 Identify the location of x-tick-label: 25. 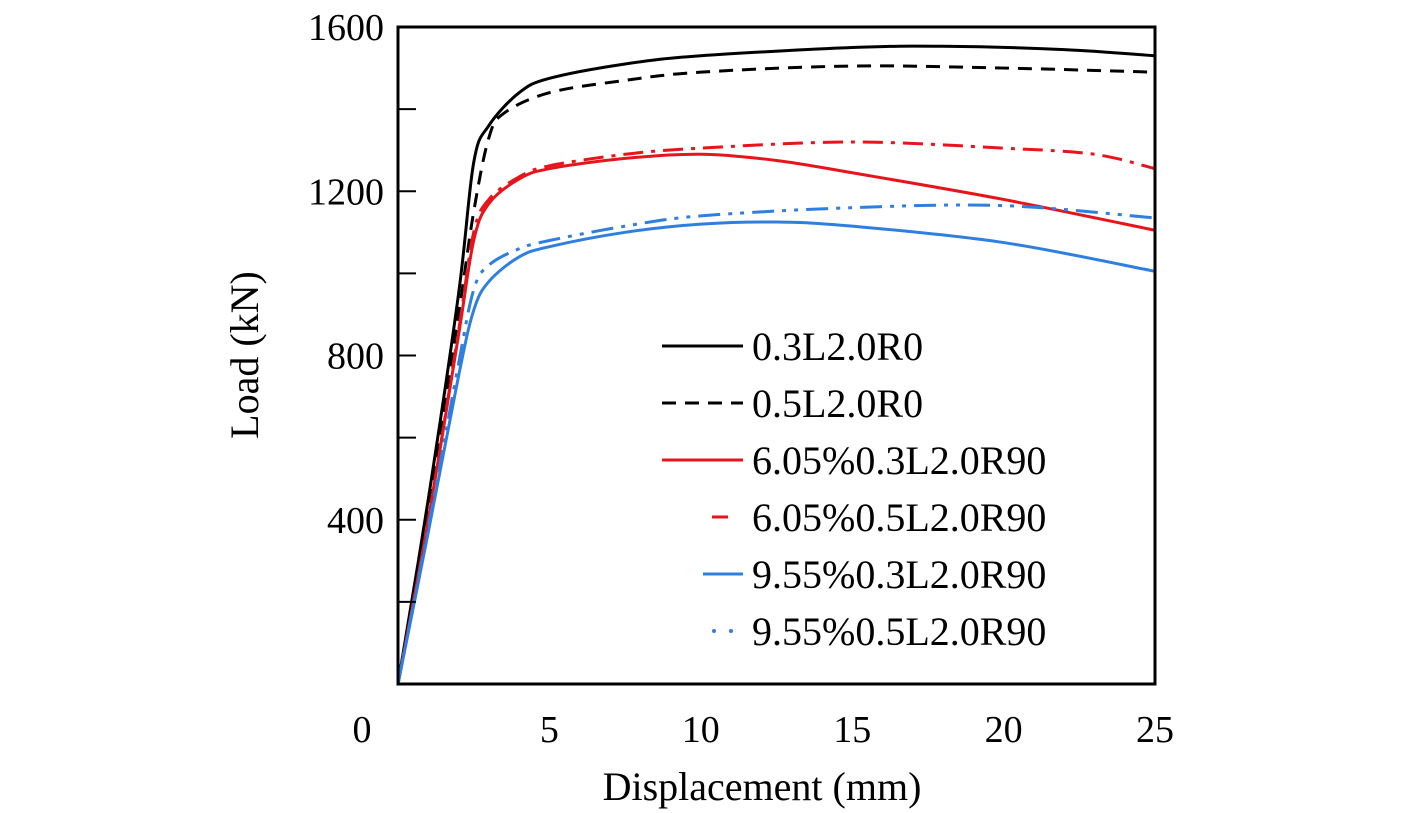
(1155, 730).